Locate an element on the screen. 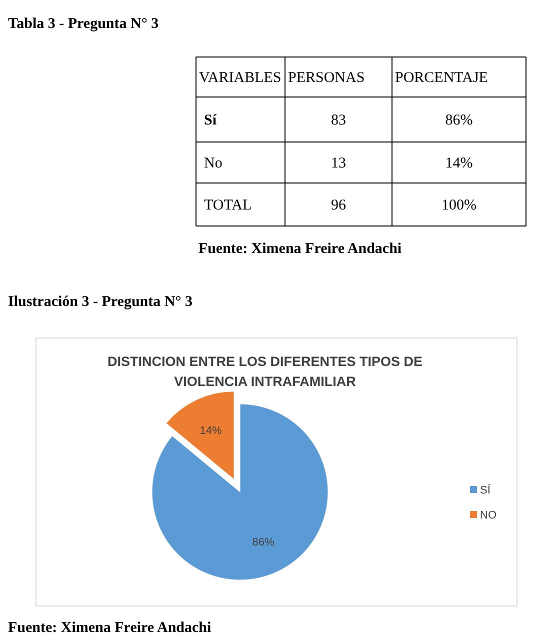  data-label: 14% is located at coordinates (211, 430).